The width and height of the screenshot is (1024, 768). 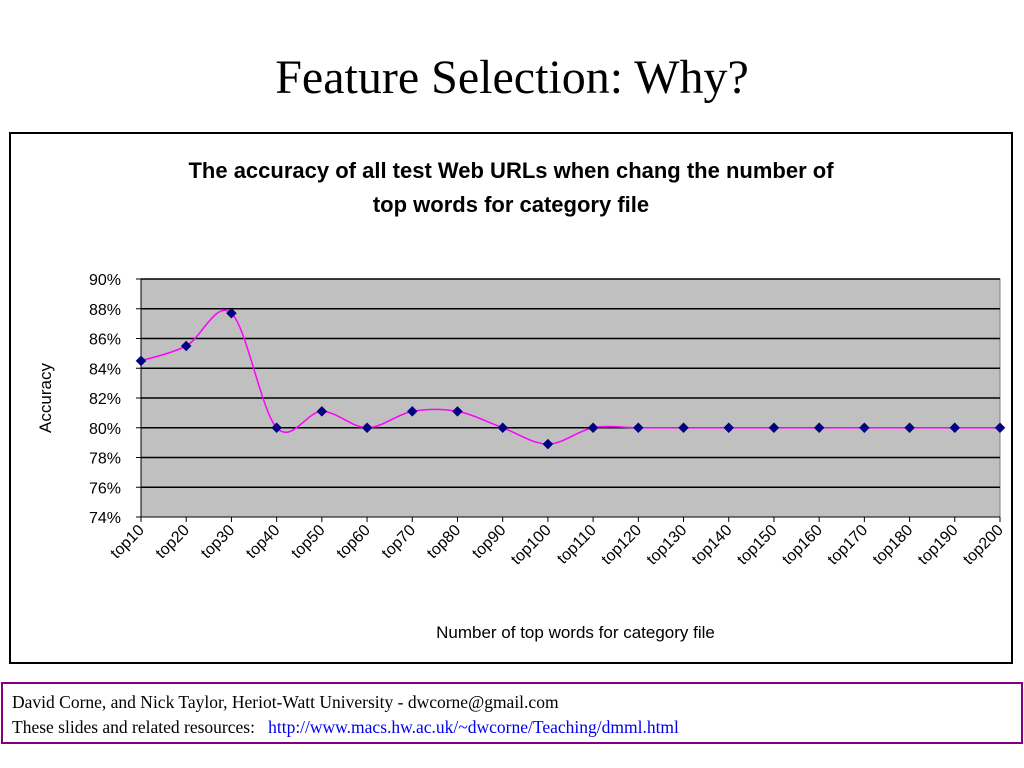 What do you see at coordinates (575, 632) in the screenshot?
I see `x-axis-title: Number of top words for category file` at bounding box center [575, 632].